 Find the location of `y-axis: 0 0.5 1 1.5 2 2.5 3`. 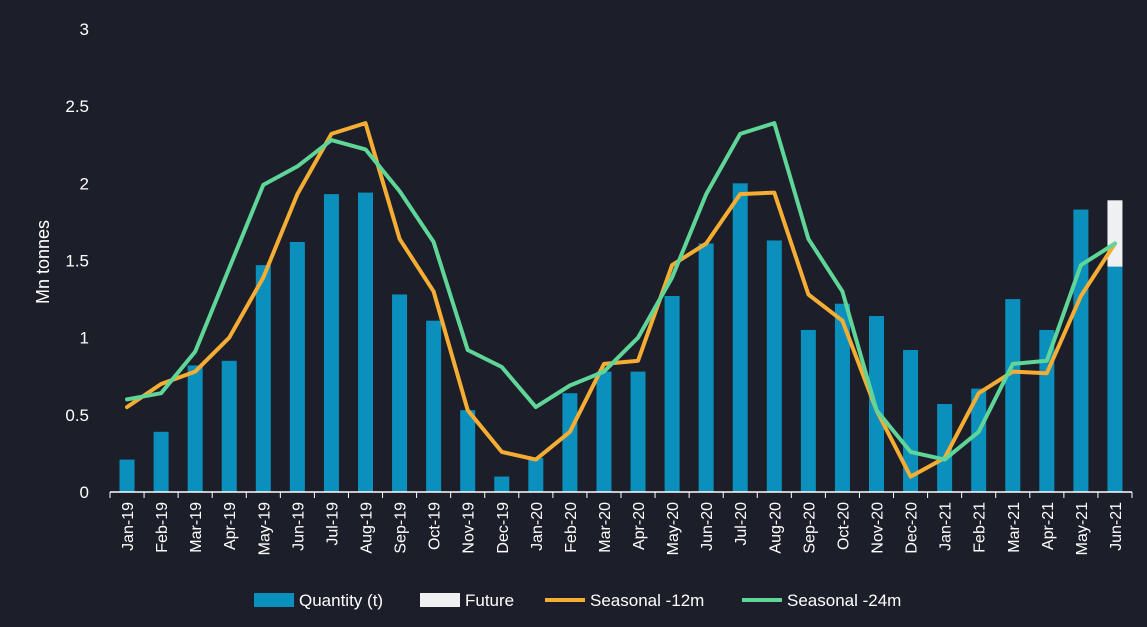

y-axis: 0 0.5 1 1.5 2 2.5 3 is located at coordinates (77, 261).